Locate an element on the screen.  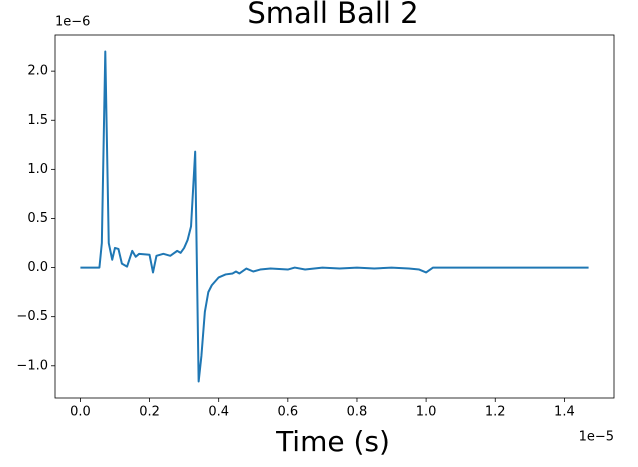
y-tick-label: −0.5 is located at coordinates (32, 316).